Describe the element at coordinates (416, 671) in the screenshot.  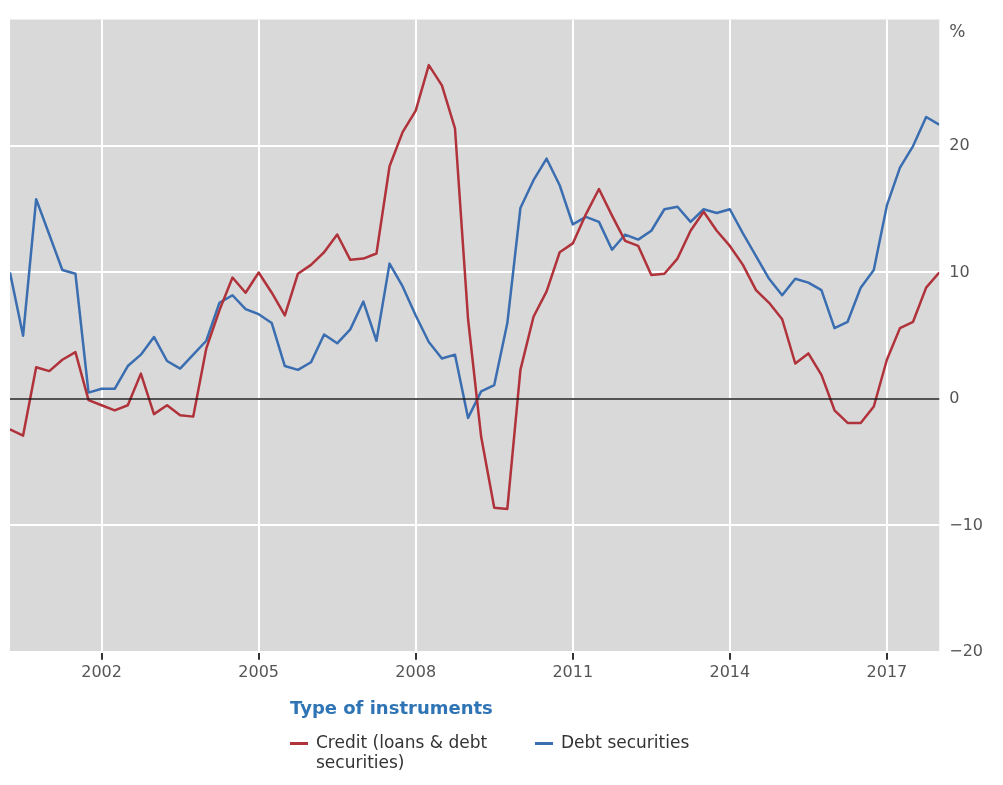
I see `x-tick-label: 2008` at that location.